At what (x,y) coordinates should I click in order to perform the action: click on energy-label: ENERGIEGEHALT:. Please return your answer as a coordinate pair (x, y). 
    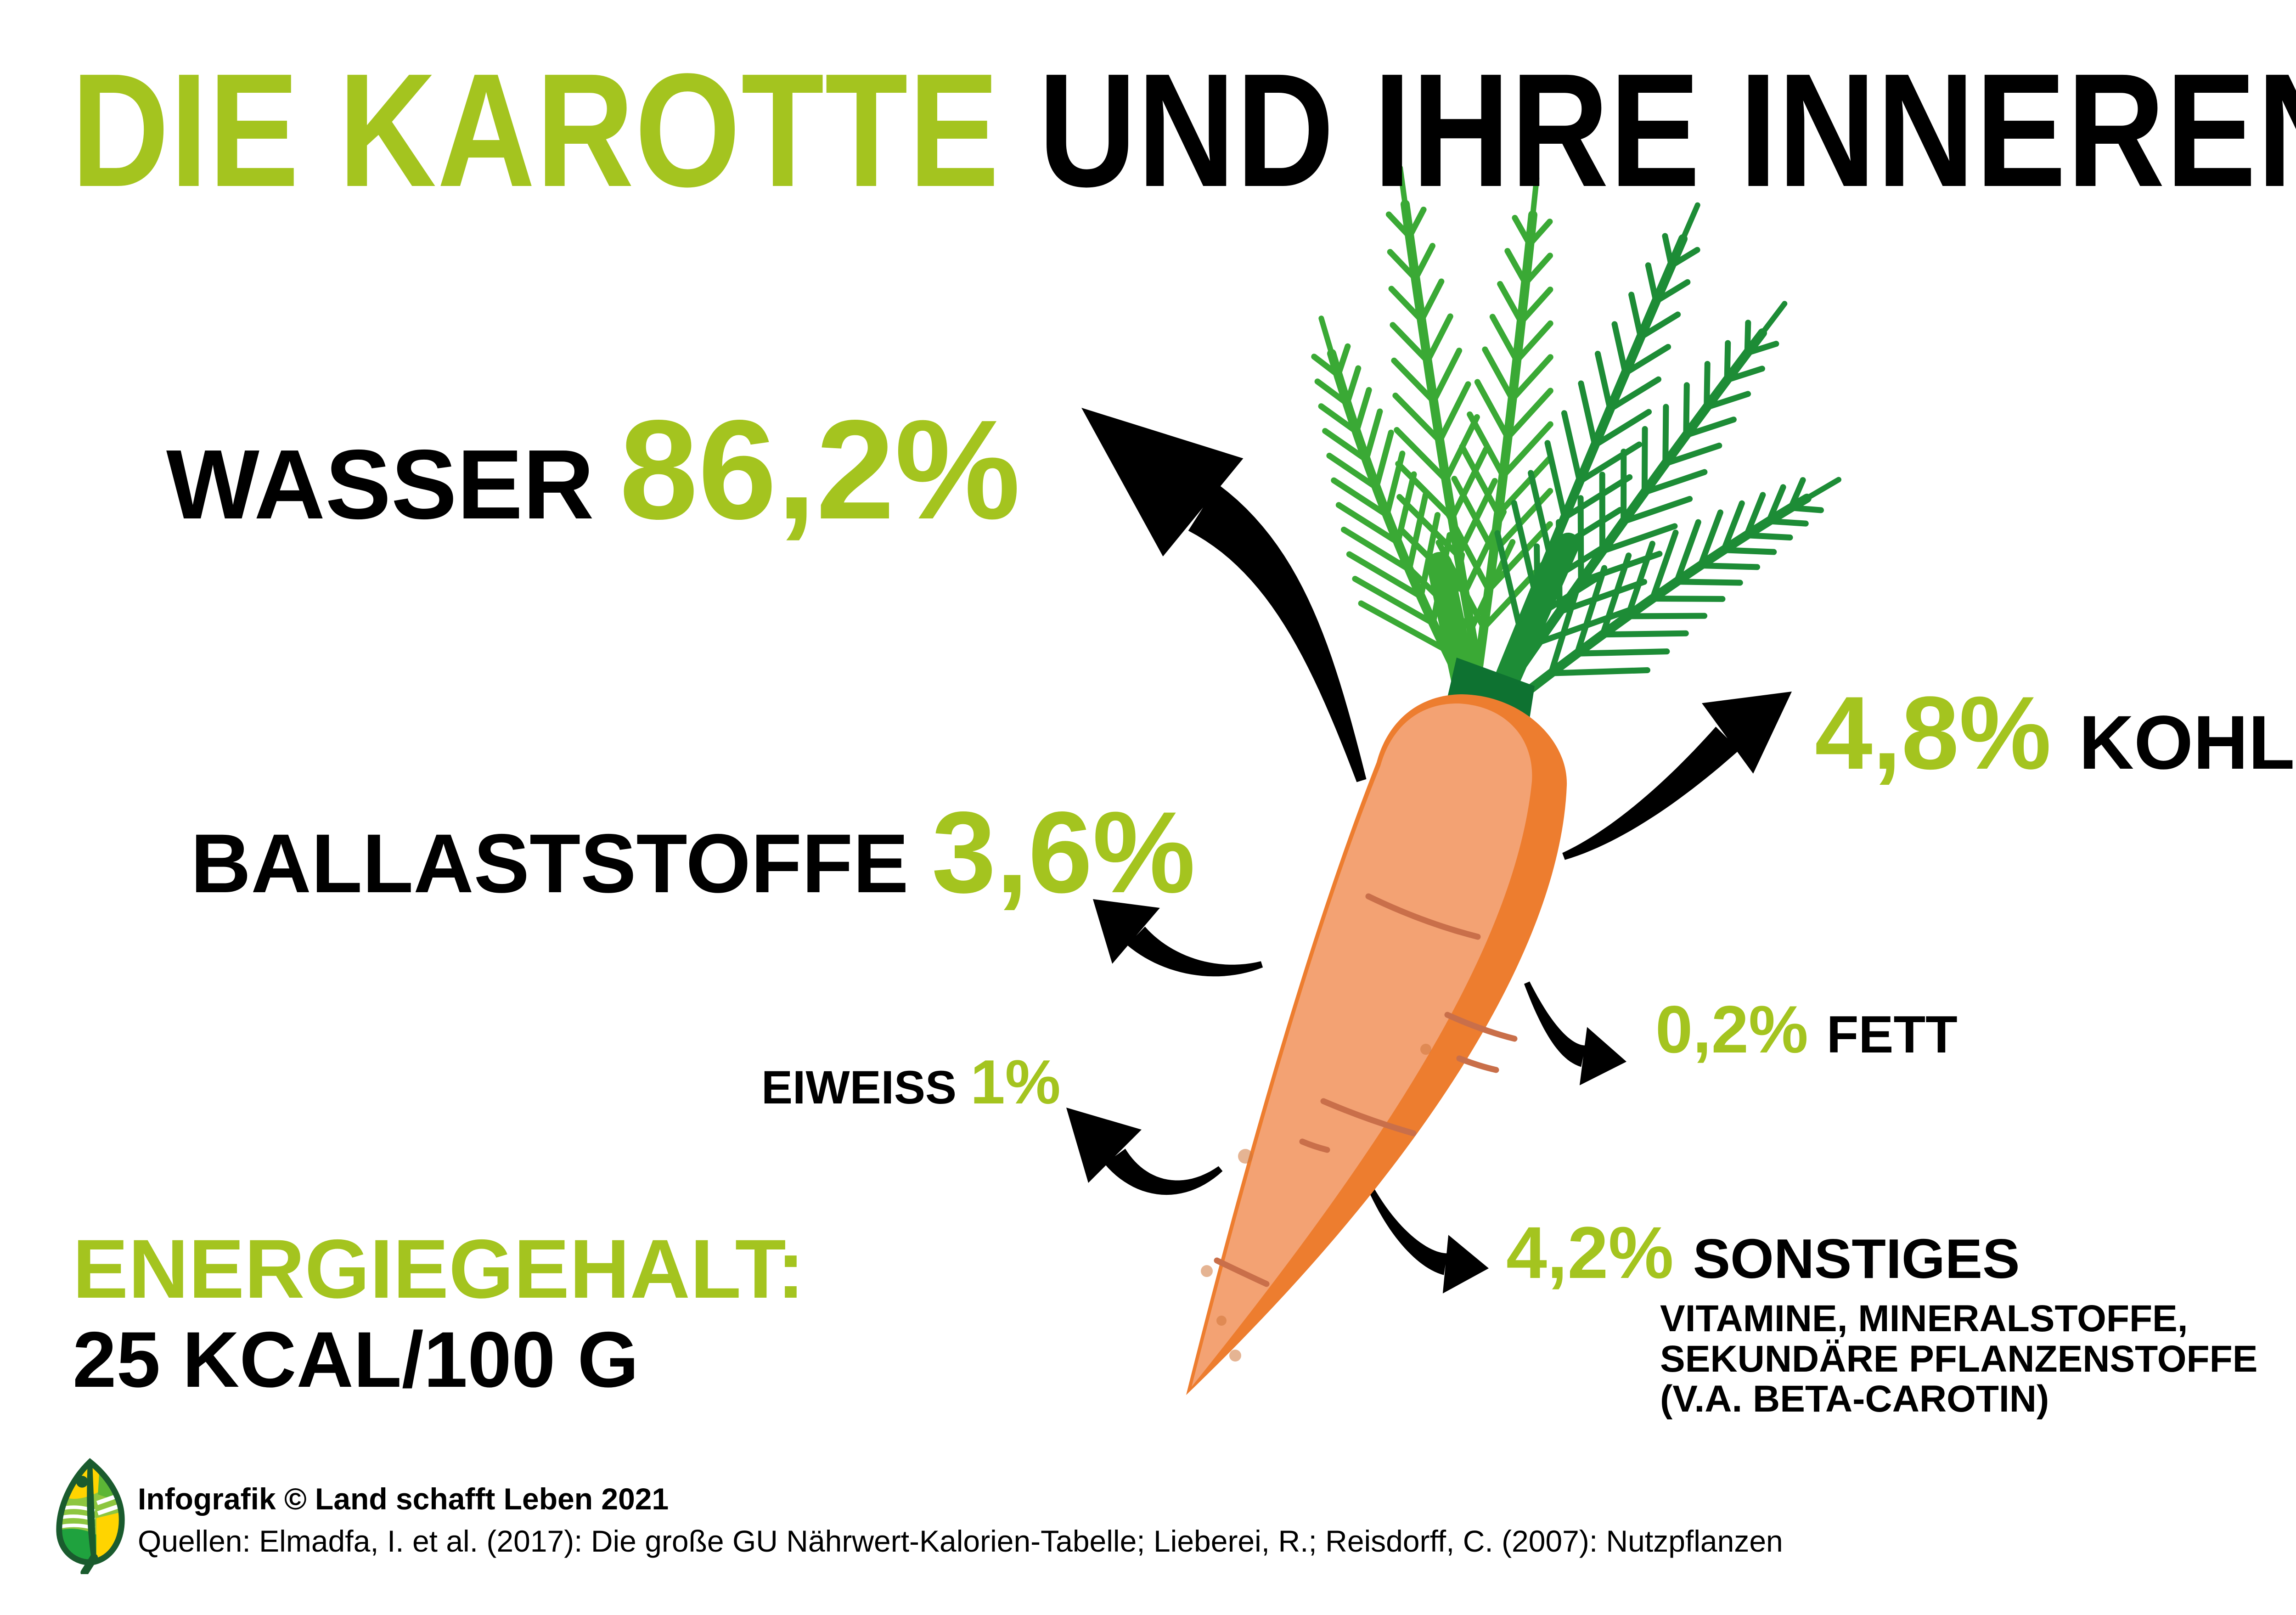
    Looking at the image, I should click on (439, 1269).